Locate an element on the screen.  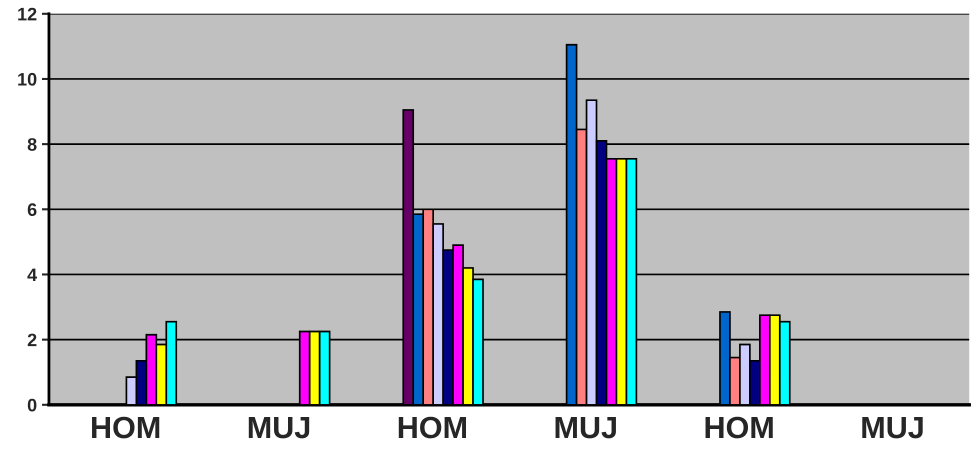
y-tick-label: 2 is located at coordinates (32, 340).